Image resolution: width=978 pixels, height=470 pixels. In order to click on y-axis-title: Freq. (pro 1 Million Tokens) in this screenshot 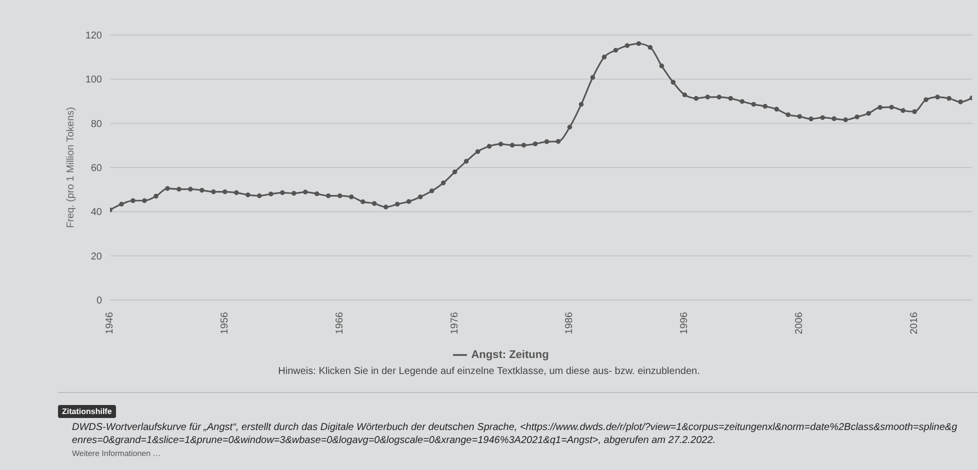, I will do `click(71, 167)`.